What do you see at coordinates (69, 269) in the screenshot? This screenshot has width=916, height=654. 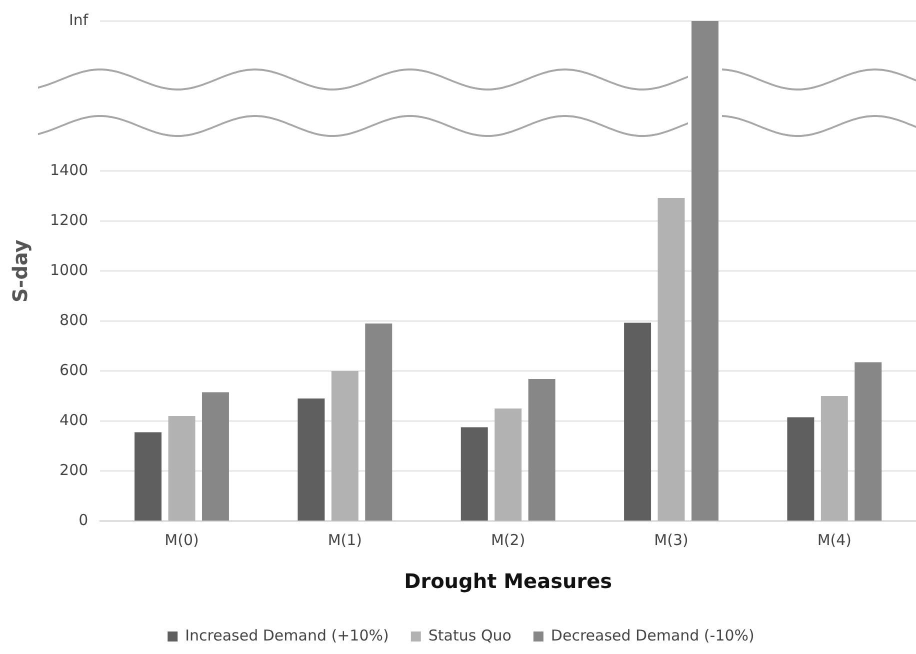 I see `y-tick-label: 1000` at bounding box center [69, 269].